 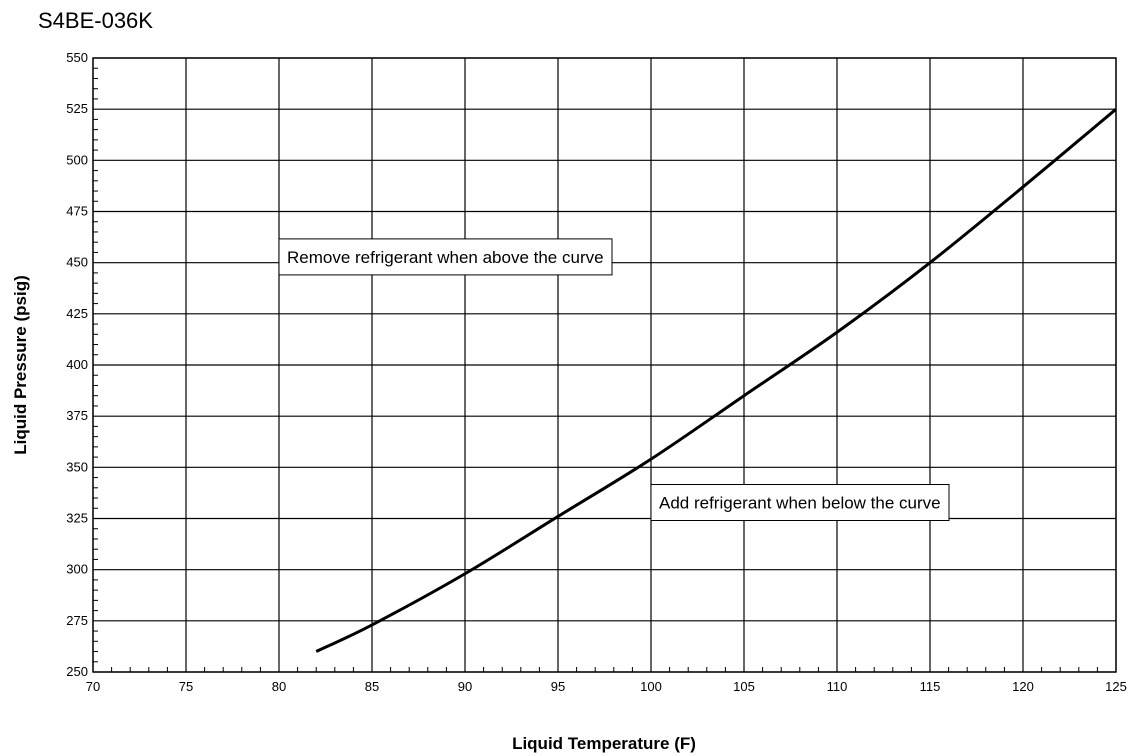 What do you see at coordinates (465, 686) in the screenshot?
I see `x-tick-label: 90` at bounding box center [465, 686].